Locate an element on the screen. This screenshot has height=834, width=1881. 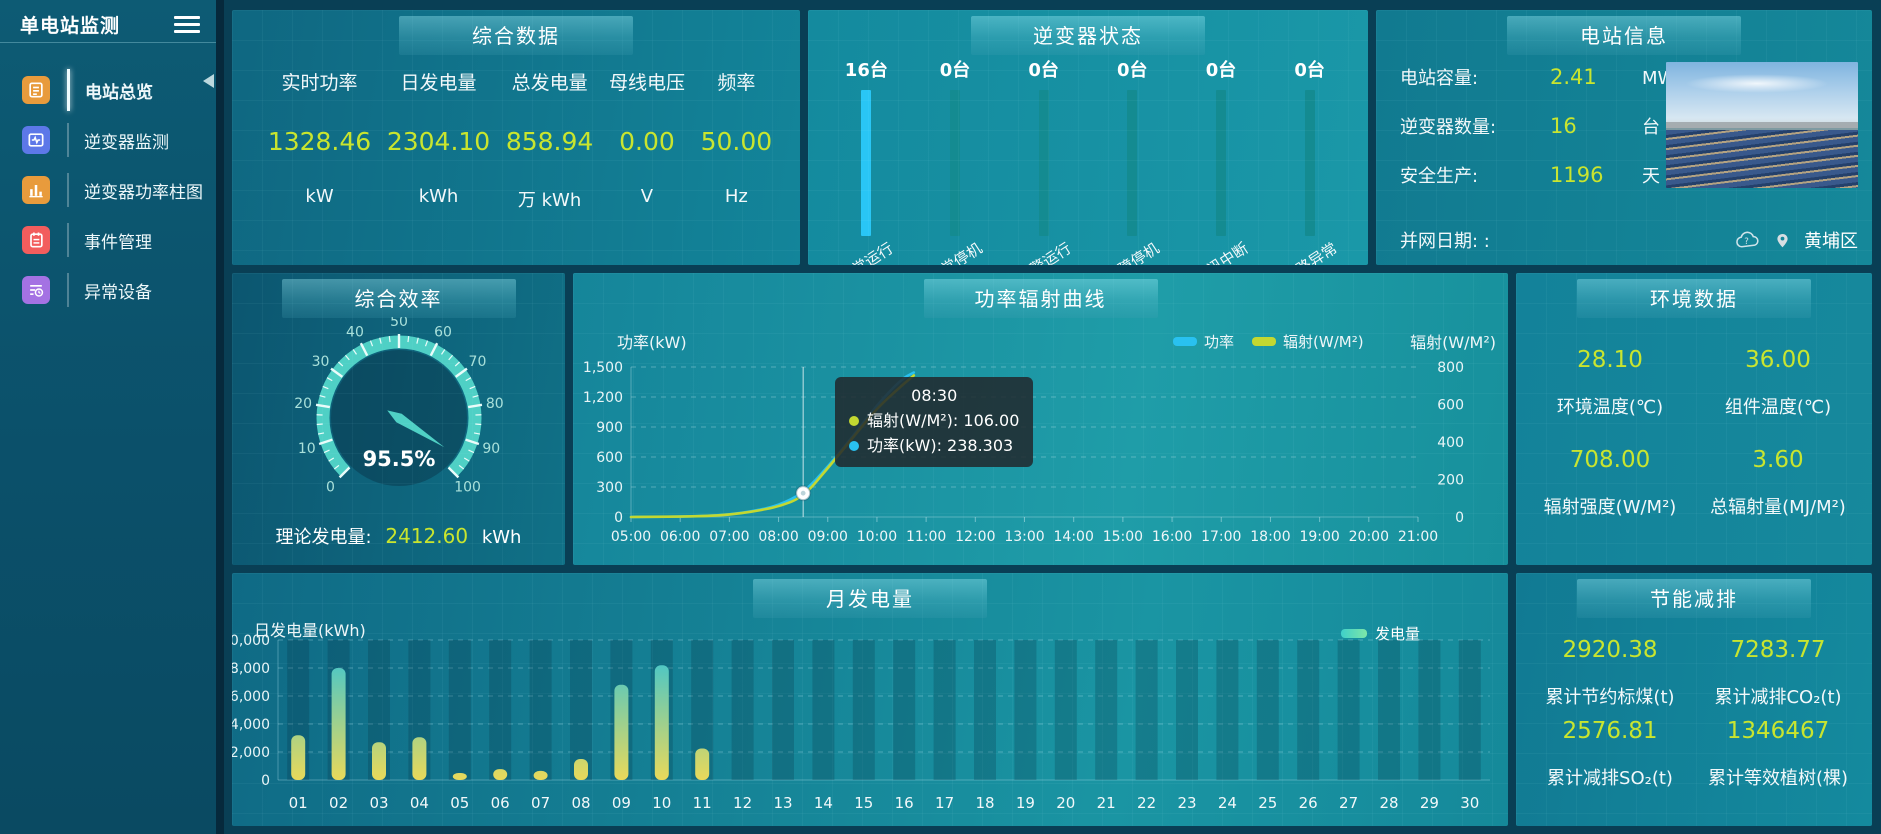
panel-title: 综合数据 is located at coordinates (516, 35).